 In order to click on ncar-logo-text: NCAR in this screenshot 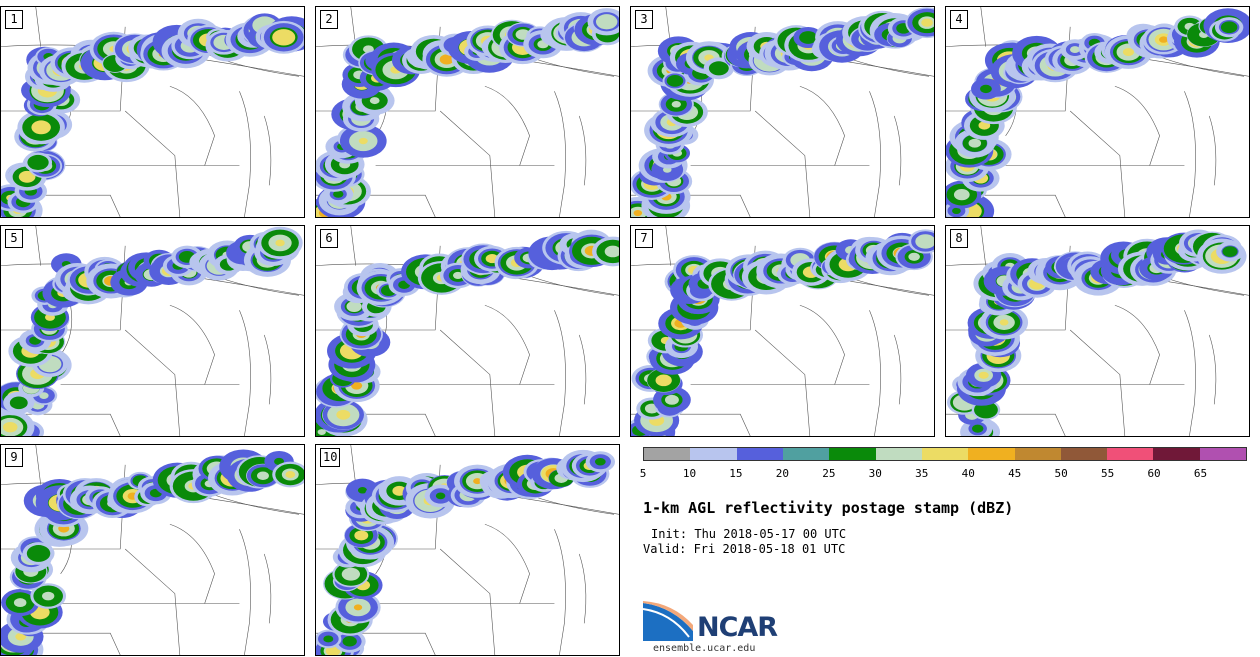, I will do `click(737, 627)`.